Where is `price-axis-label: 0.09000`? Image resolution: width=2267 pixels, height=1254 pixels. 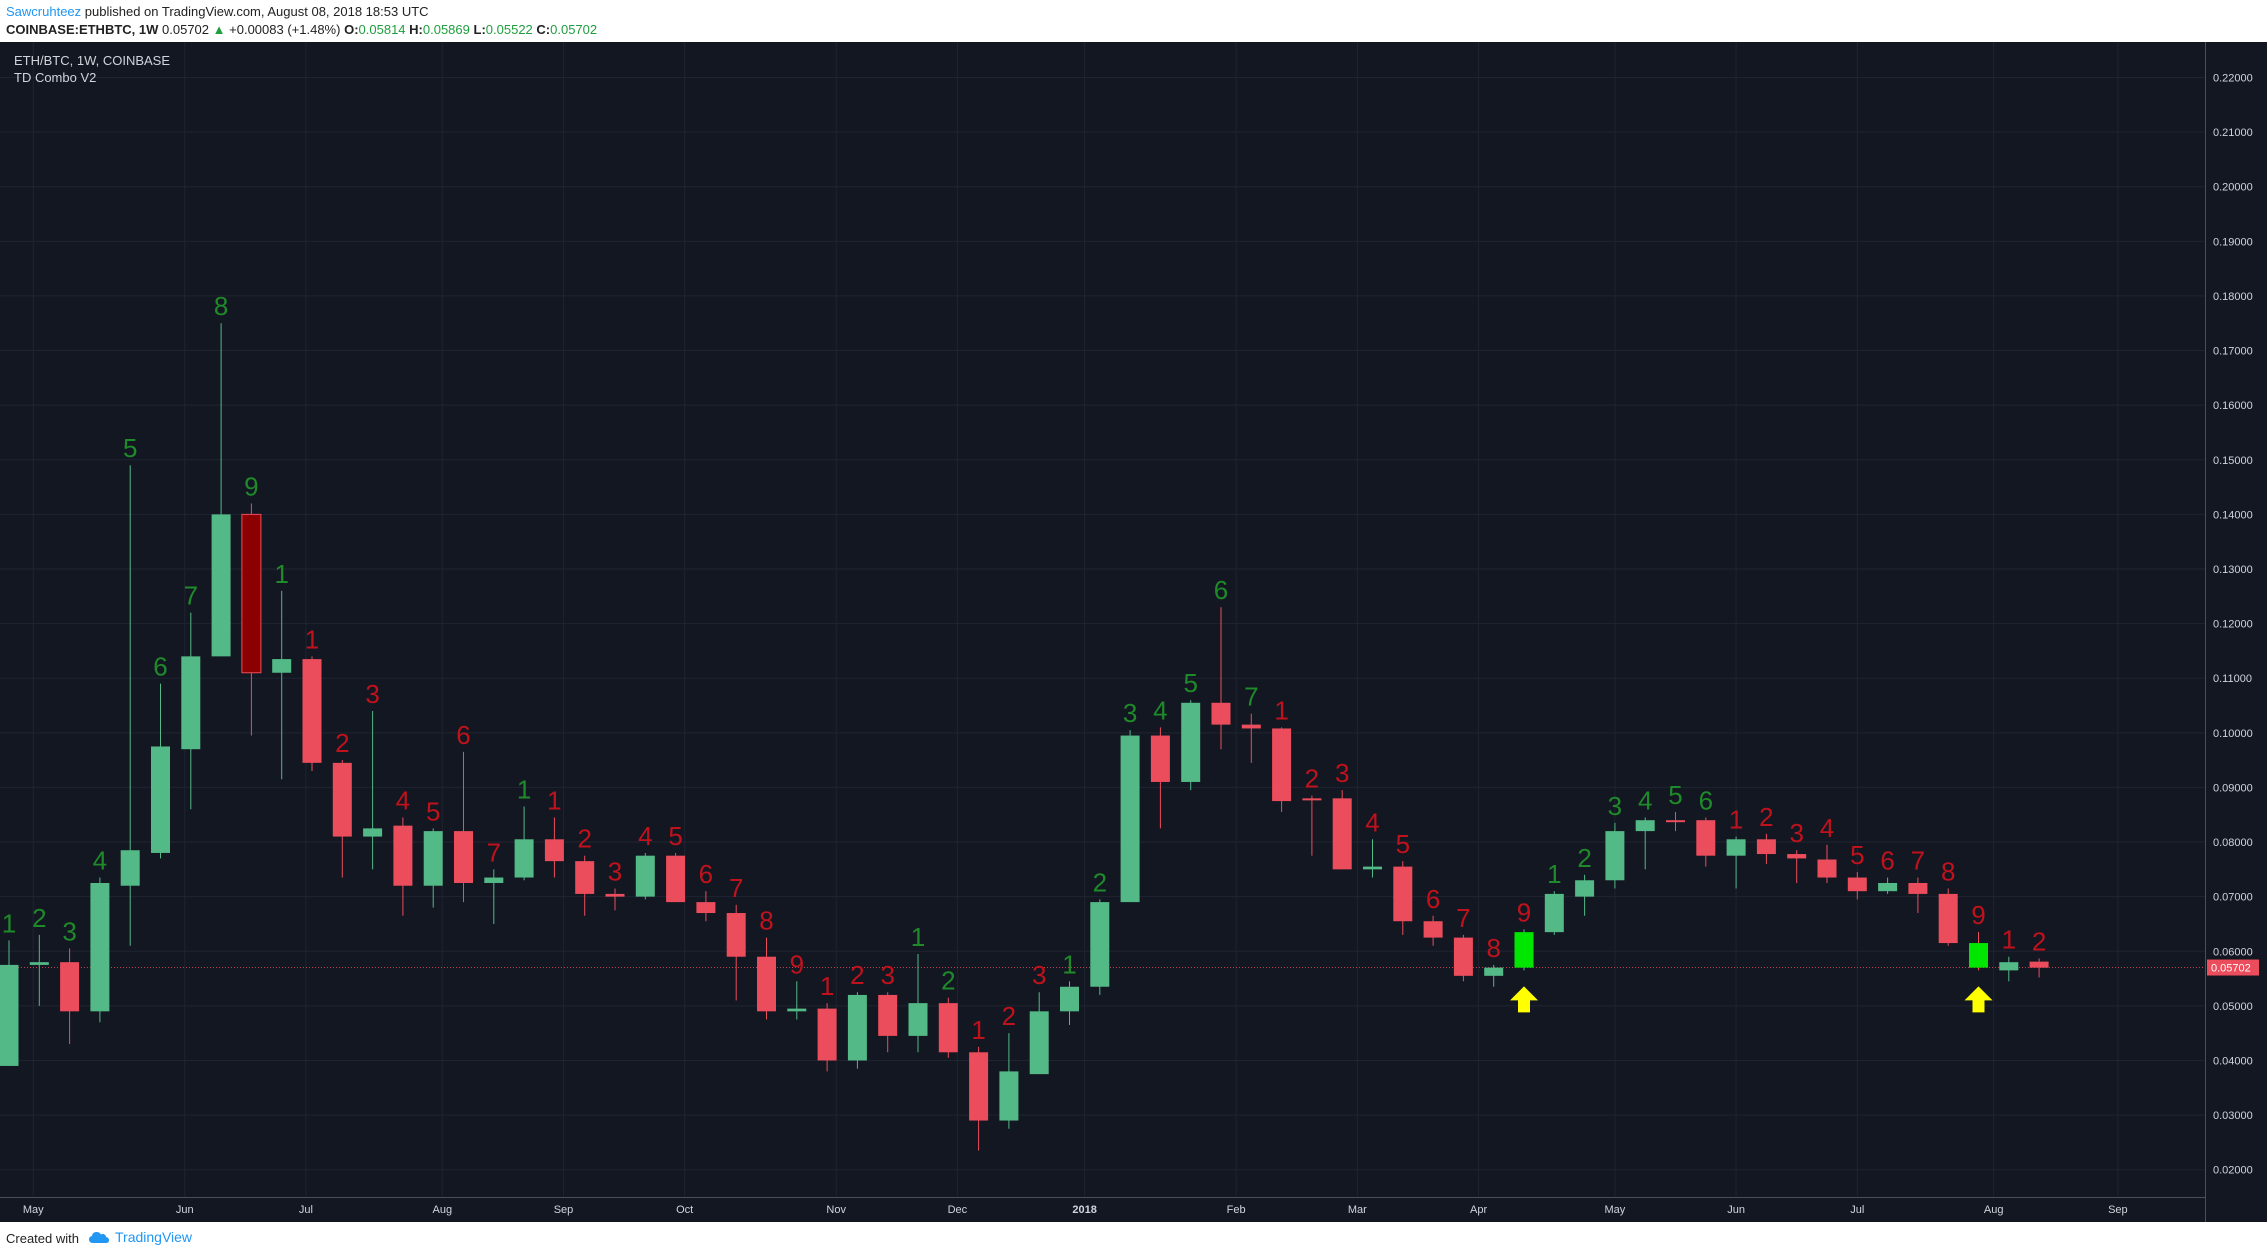
price-axis-label: 0.09000 is located at coordinates (2233, 788).